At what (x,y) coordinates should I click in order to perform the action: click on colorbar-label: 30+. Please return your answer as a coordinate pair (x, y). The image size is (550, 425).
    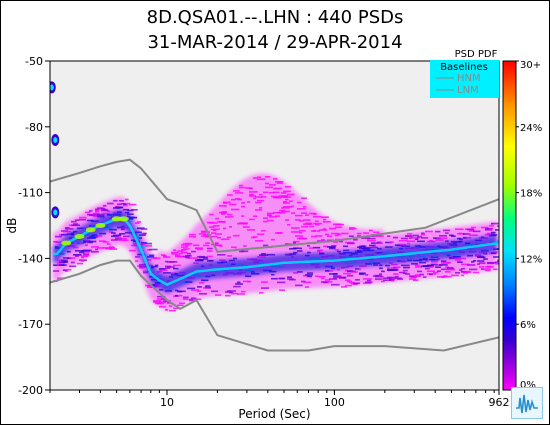
    Looking at the image, I should click on (530, 65).